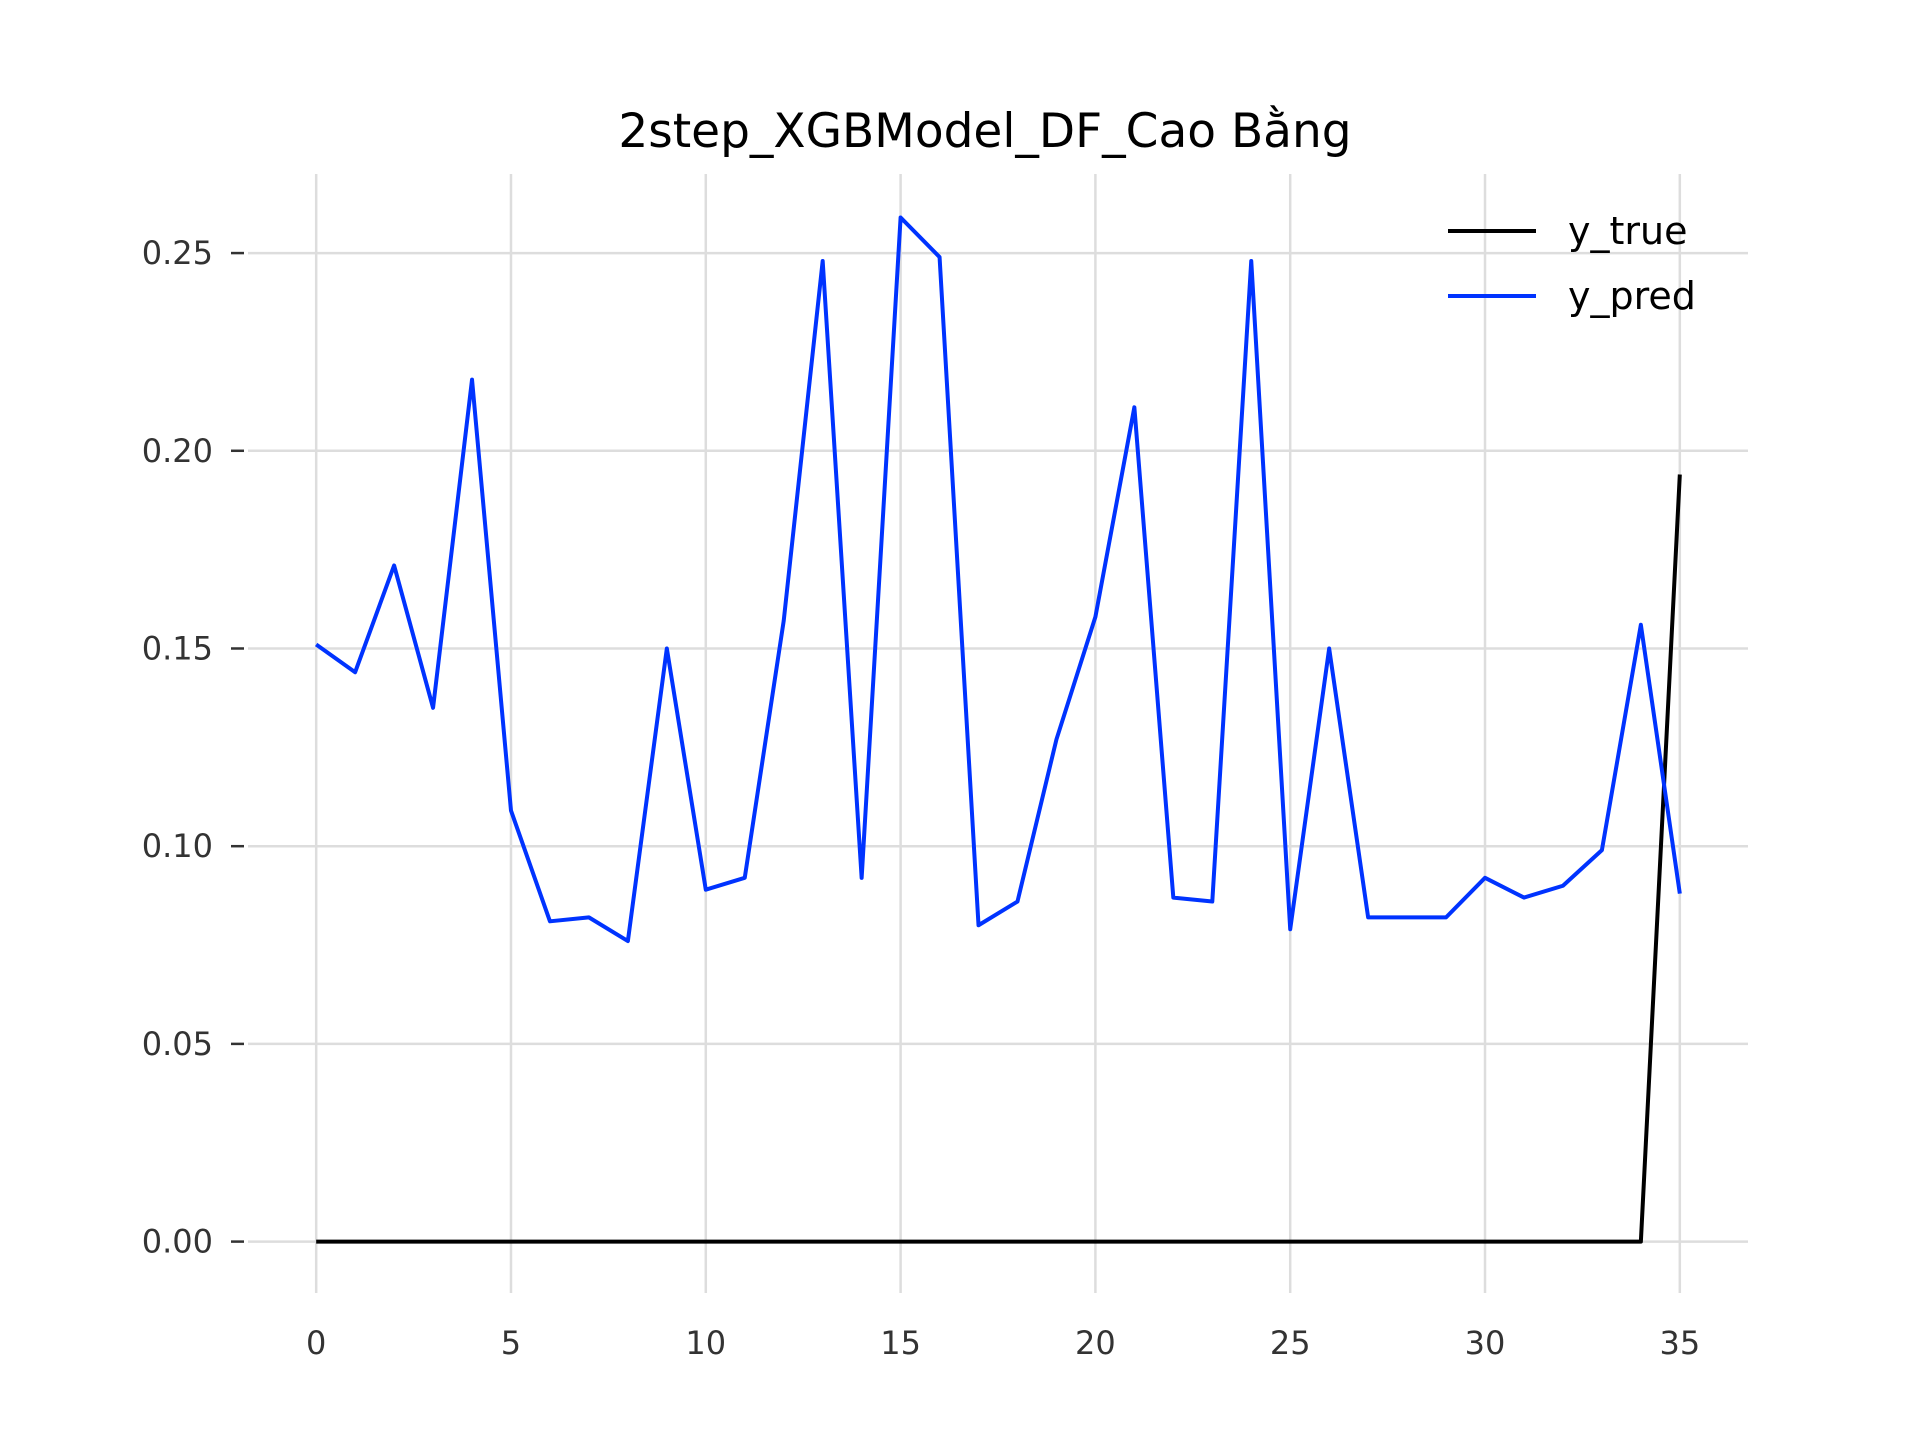 Image resolution: width=1920 pixels, height=1440 pixels. What do you see at coordinates (177, 846) in the screenshot?
I see `y-tick-label: 0.10` at bounding box center [177, 846].